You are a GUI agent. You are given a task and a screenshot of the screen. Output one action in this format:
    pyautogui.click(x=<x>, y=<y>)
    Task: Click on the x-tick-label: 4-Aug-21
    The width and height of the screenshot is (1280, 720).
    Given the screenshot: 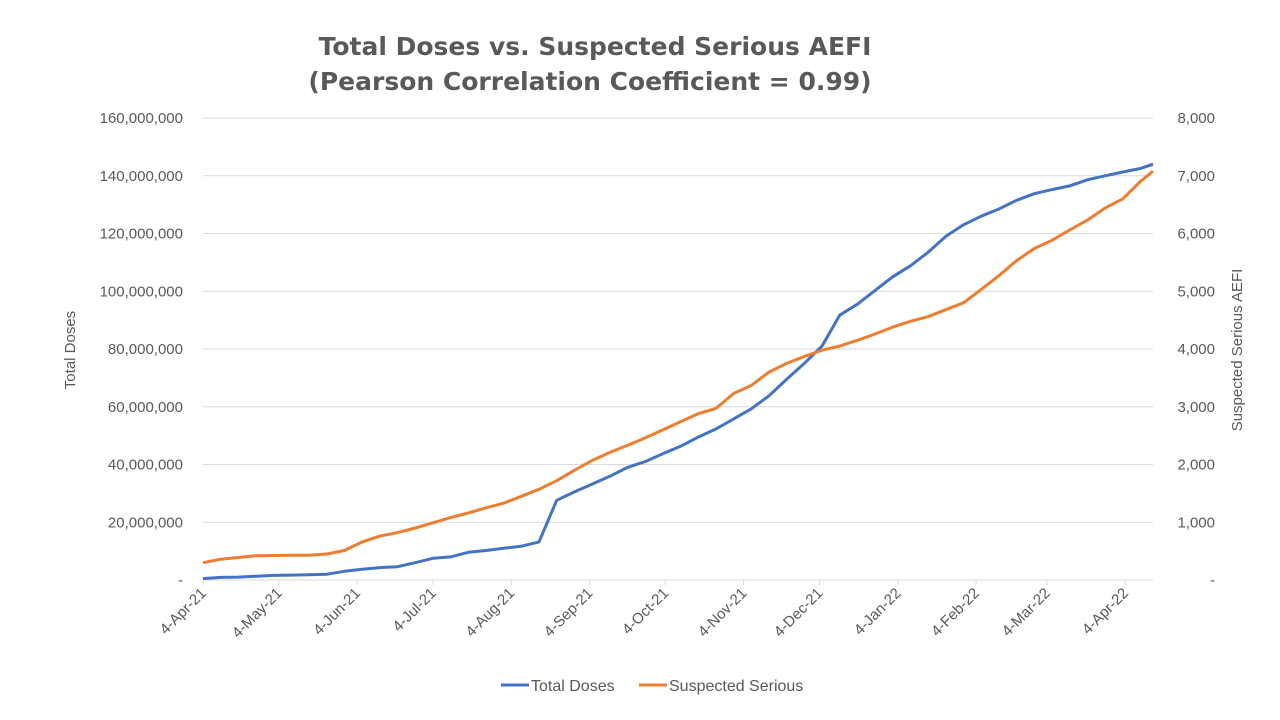 What is the action you would take?
    pyautogui.click(x=490, y=613)
    